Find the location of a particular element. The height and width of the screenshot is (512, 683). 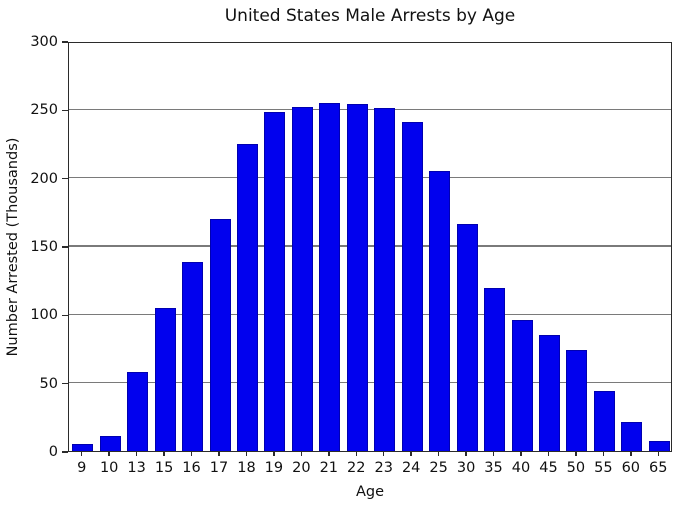

x-tick-label: 65 is located at coordinates (658, 468).